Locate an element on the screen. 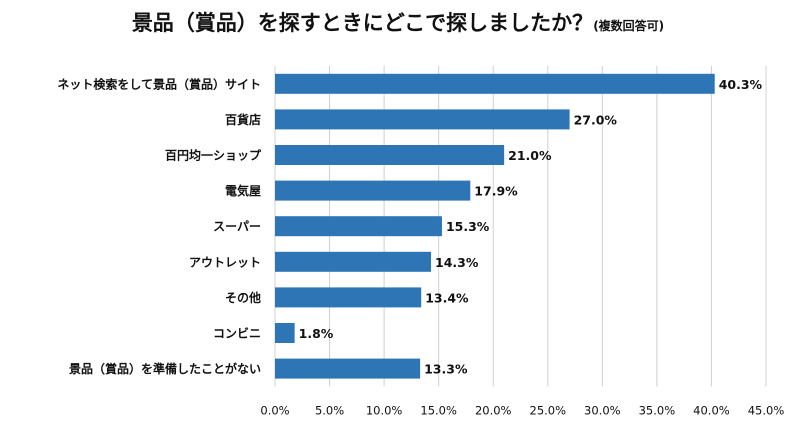  value-label: 40.3% is located at coordinates (741, 84).